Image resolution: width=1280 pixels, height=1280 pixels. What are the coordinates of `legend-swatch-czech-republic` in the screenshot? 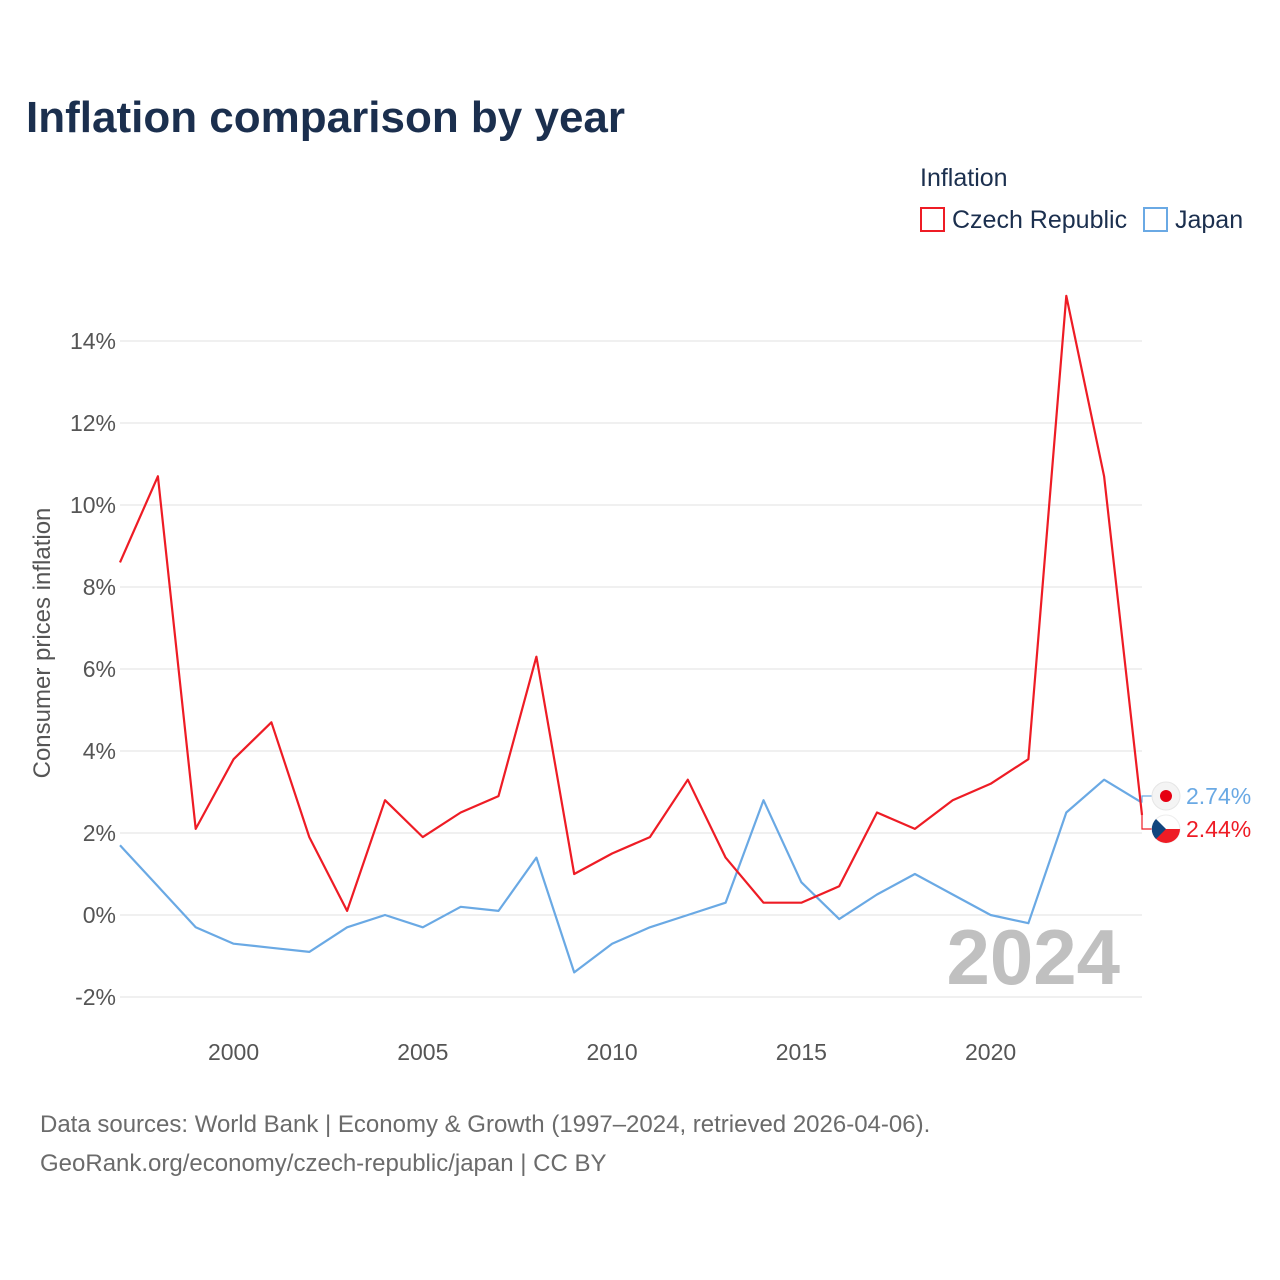 It's located at (932, 219).